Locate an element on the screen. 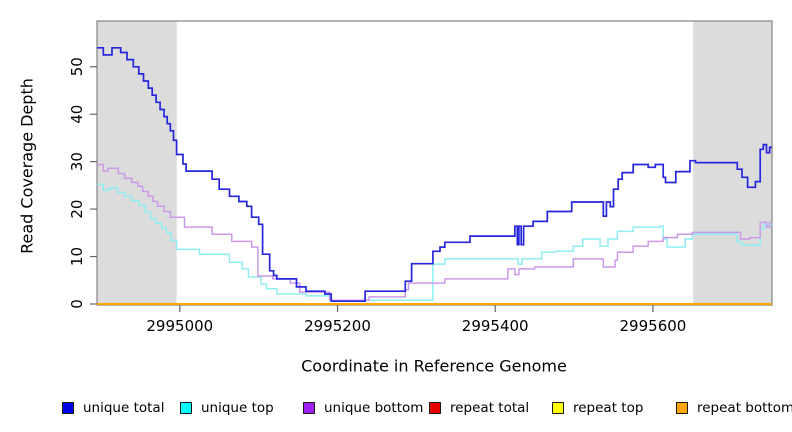 The height and width of the screenshot is (432, 792). x-tick-label: 2995600 is located at coordinates (653, 326).